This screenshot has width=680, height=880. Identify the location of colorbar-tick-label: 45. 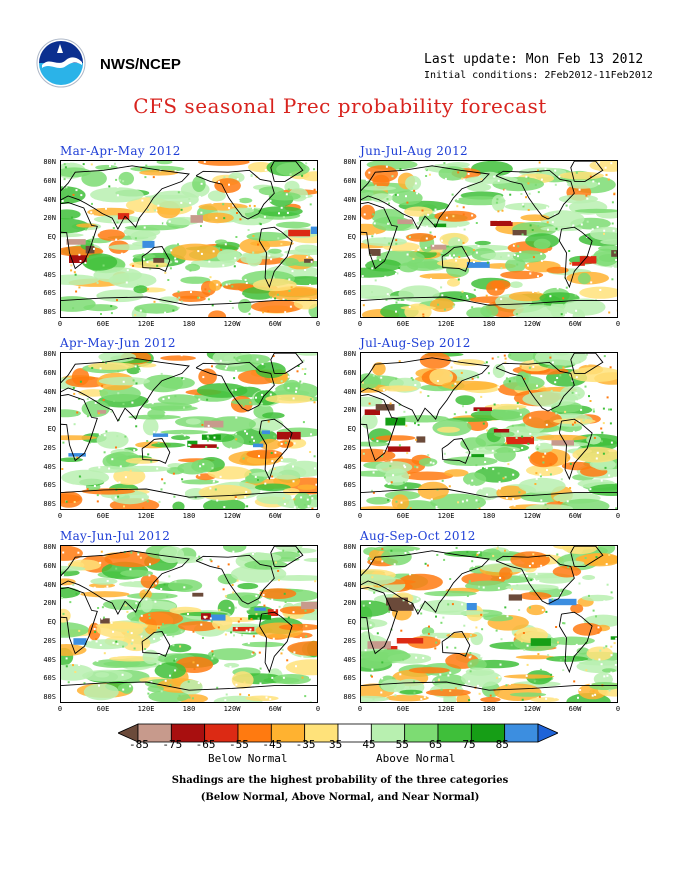
(369, 744).